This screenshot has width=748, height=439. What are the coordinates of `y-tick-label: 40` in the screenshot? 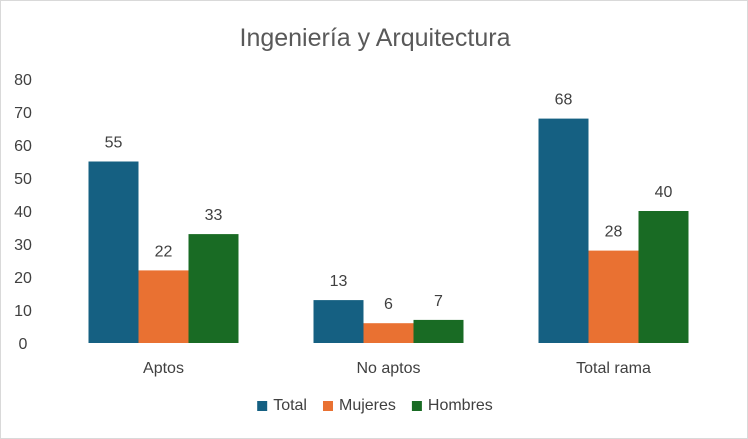 It's located at (23, 212).